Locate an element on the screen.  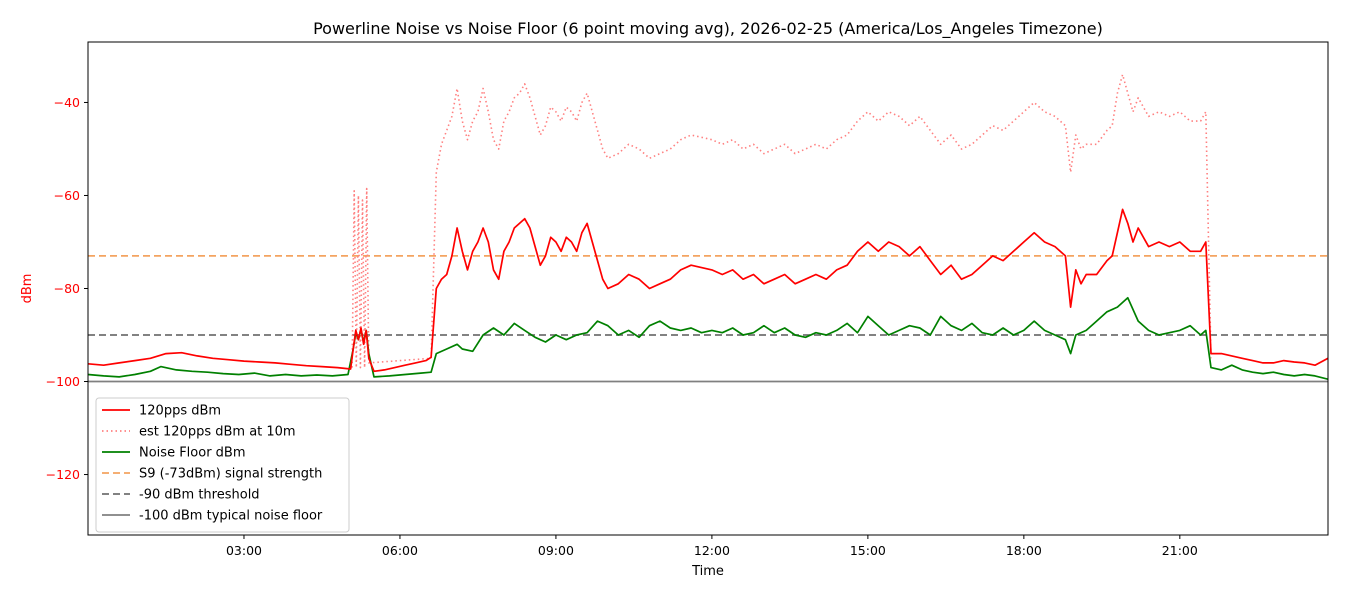
x-tick-label: 09:00 is located at coordinates (556, 550).